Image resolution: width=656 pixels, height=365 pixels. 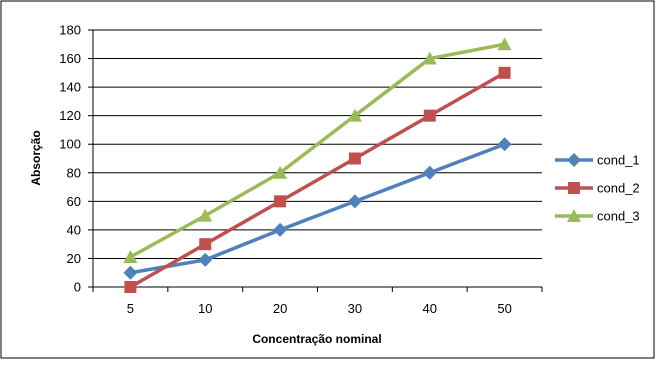 What do you see at coordinates (70, 58) in the screenshot?
I see `y-tick-label: 160` at bounding box center [70, 58].